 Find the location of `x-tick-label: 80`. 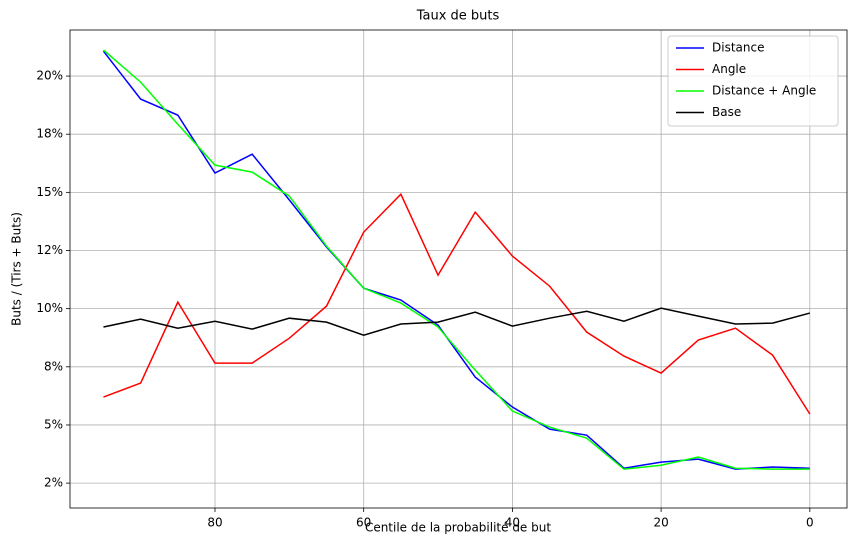

x-tick-label: 80 is located at coordinates (214, 523).